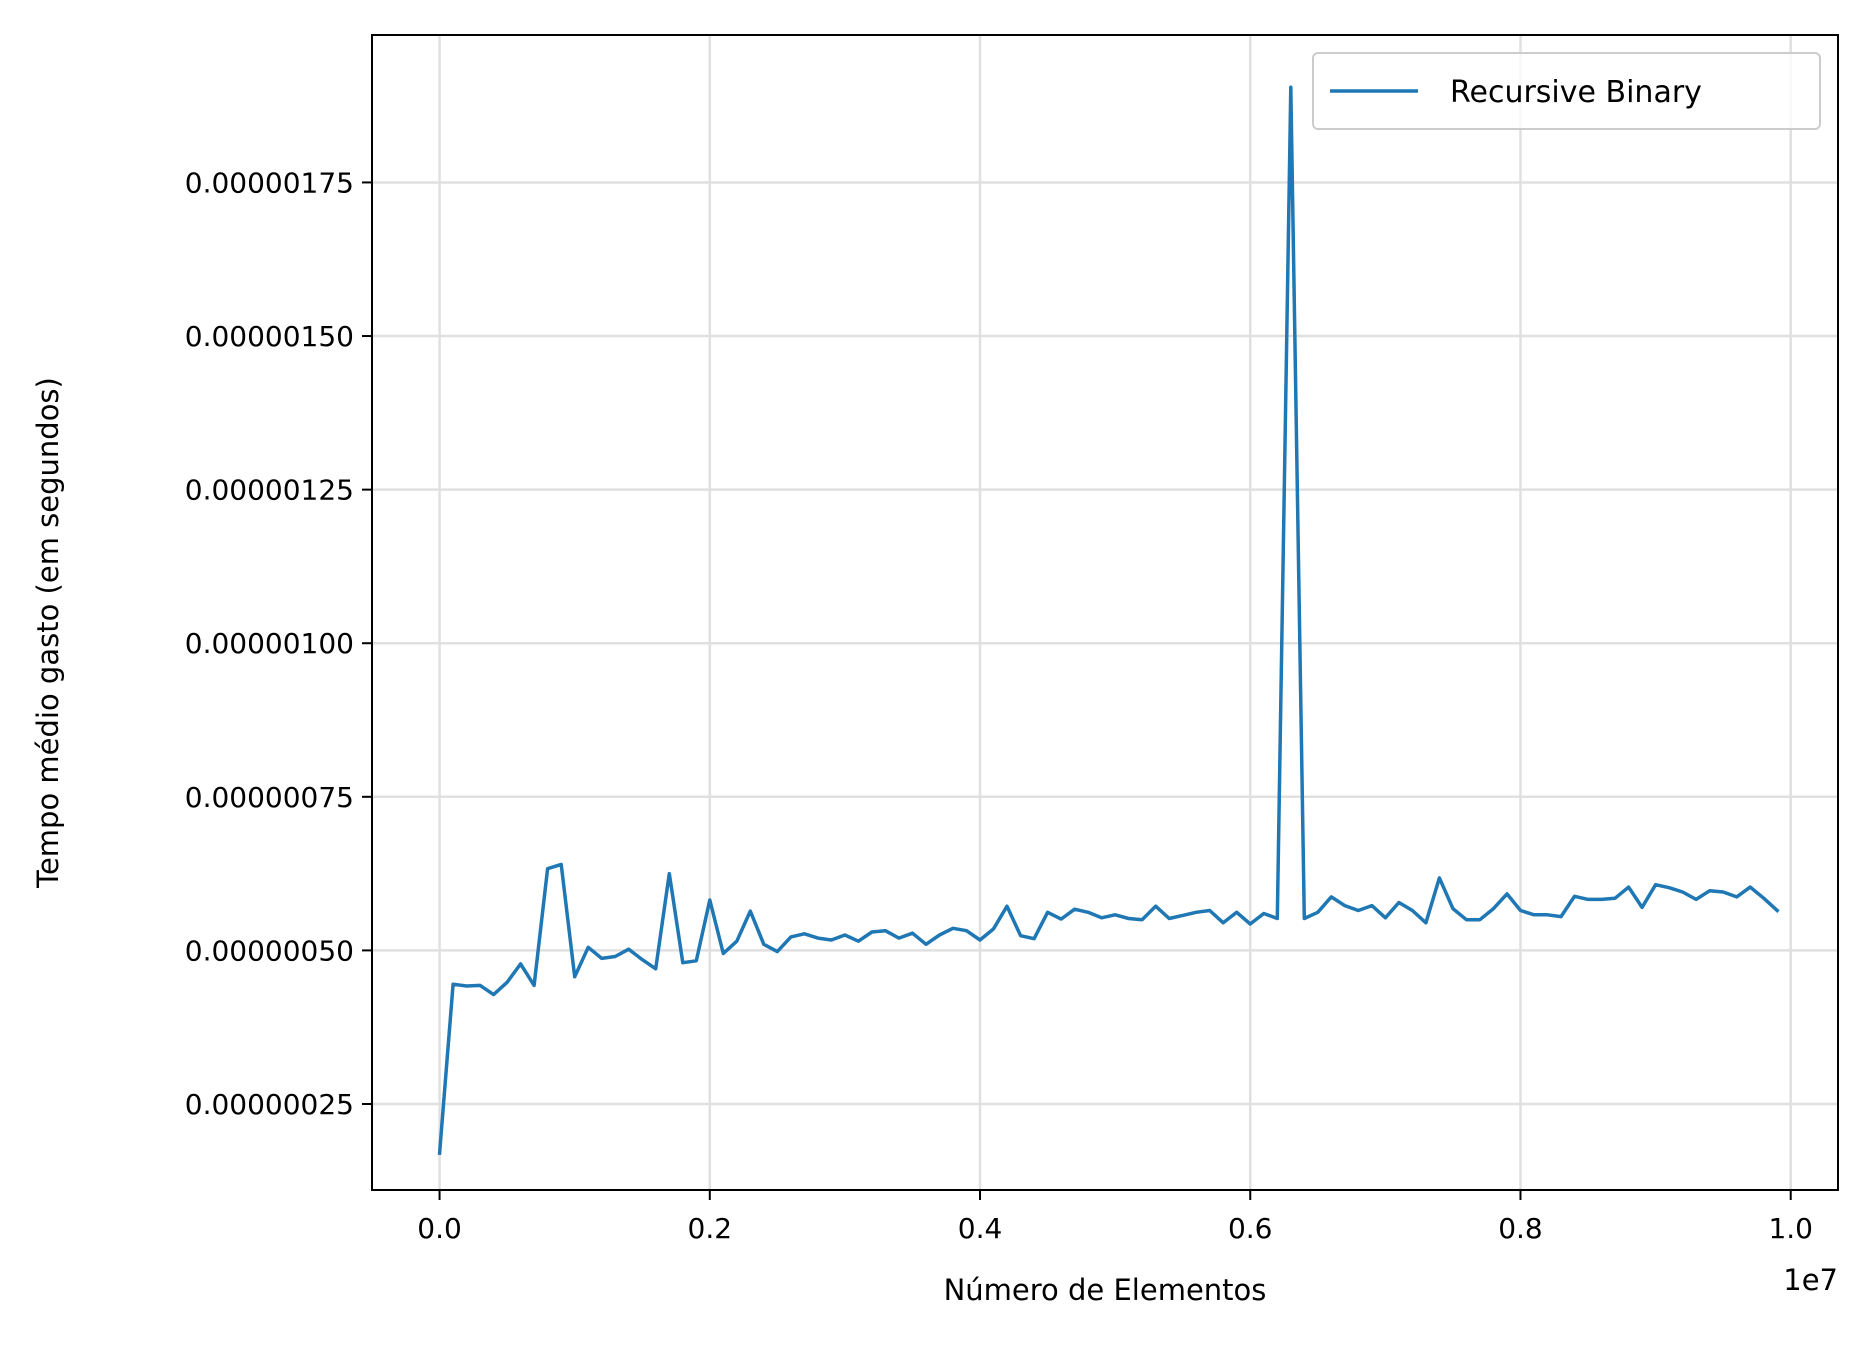 This screenshot has height=1345, width=1863. Describe the element at coordinates (269, 182) in the screenshot. I see `y-tick-label: 0.00000175` at that location.